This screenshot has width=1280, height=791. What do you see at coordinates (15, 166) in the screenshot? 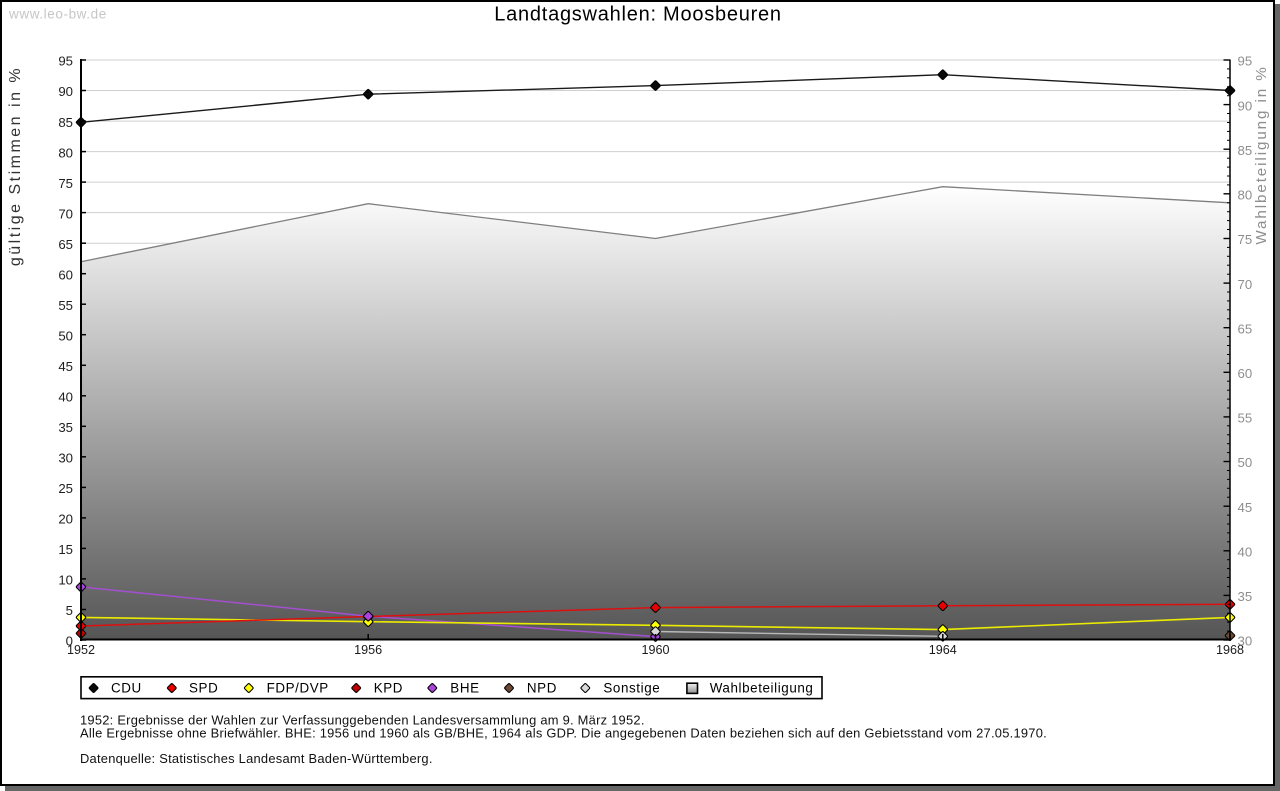
I see `svg-text: gültige Stimmen in %` at bounding box center [15, 166].